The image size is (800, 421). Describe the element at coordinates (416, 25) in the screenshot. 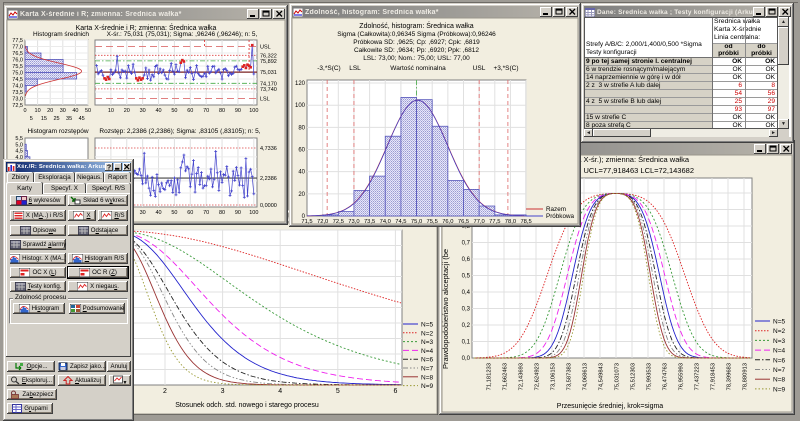

I see `svg-text:Zdolność, histogram: Średnica: Zdolność, histogram: Średnica wałka` at that location.